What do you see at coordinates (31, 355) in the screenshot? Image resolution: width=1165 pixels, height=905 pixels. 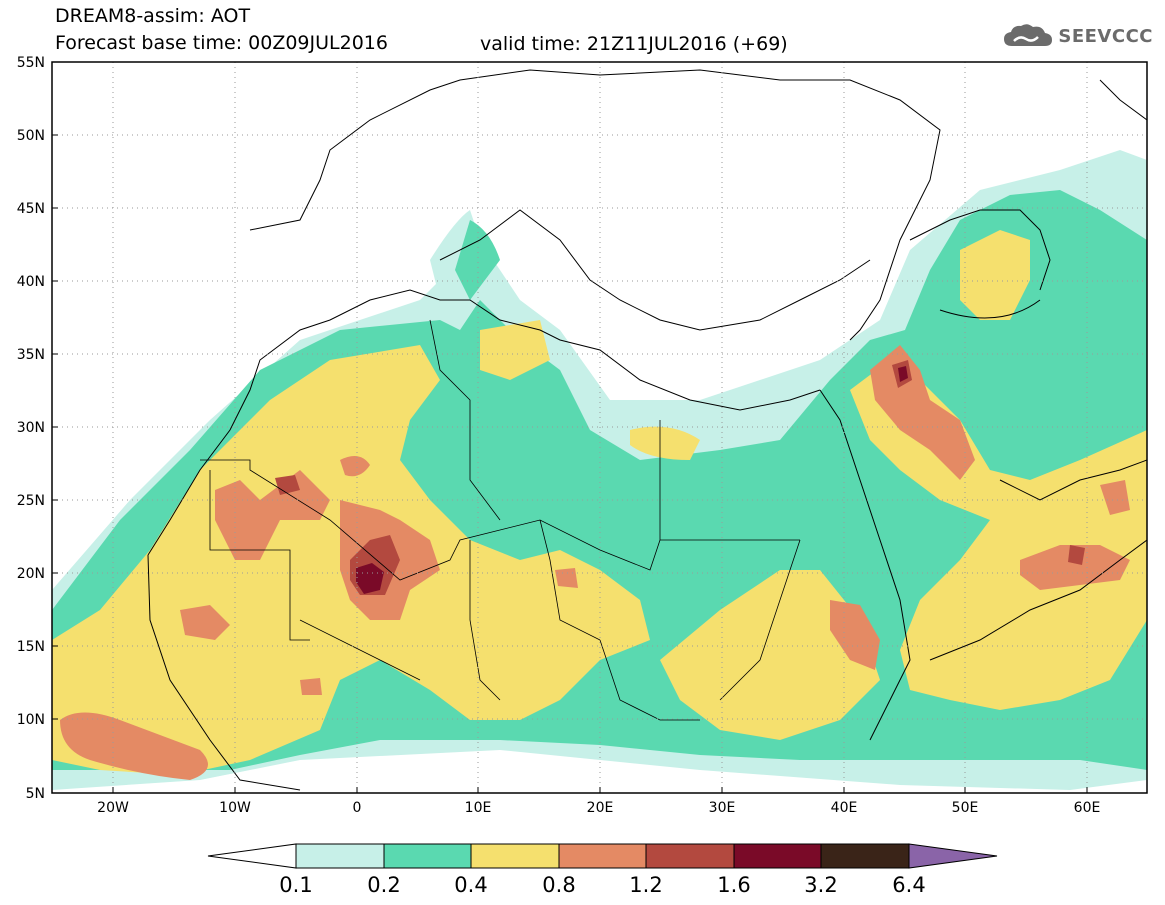 I see `lat-label: 35N` at bounding box center [31, 355].